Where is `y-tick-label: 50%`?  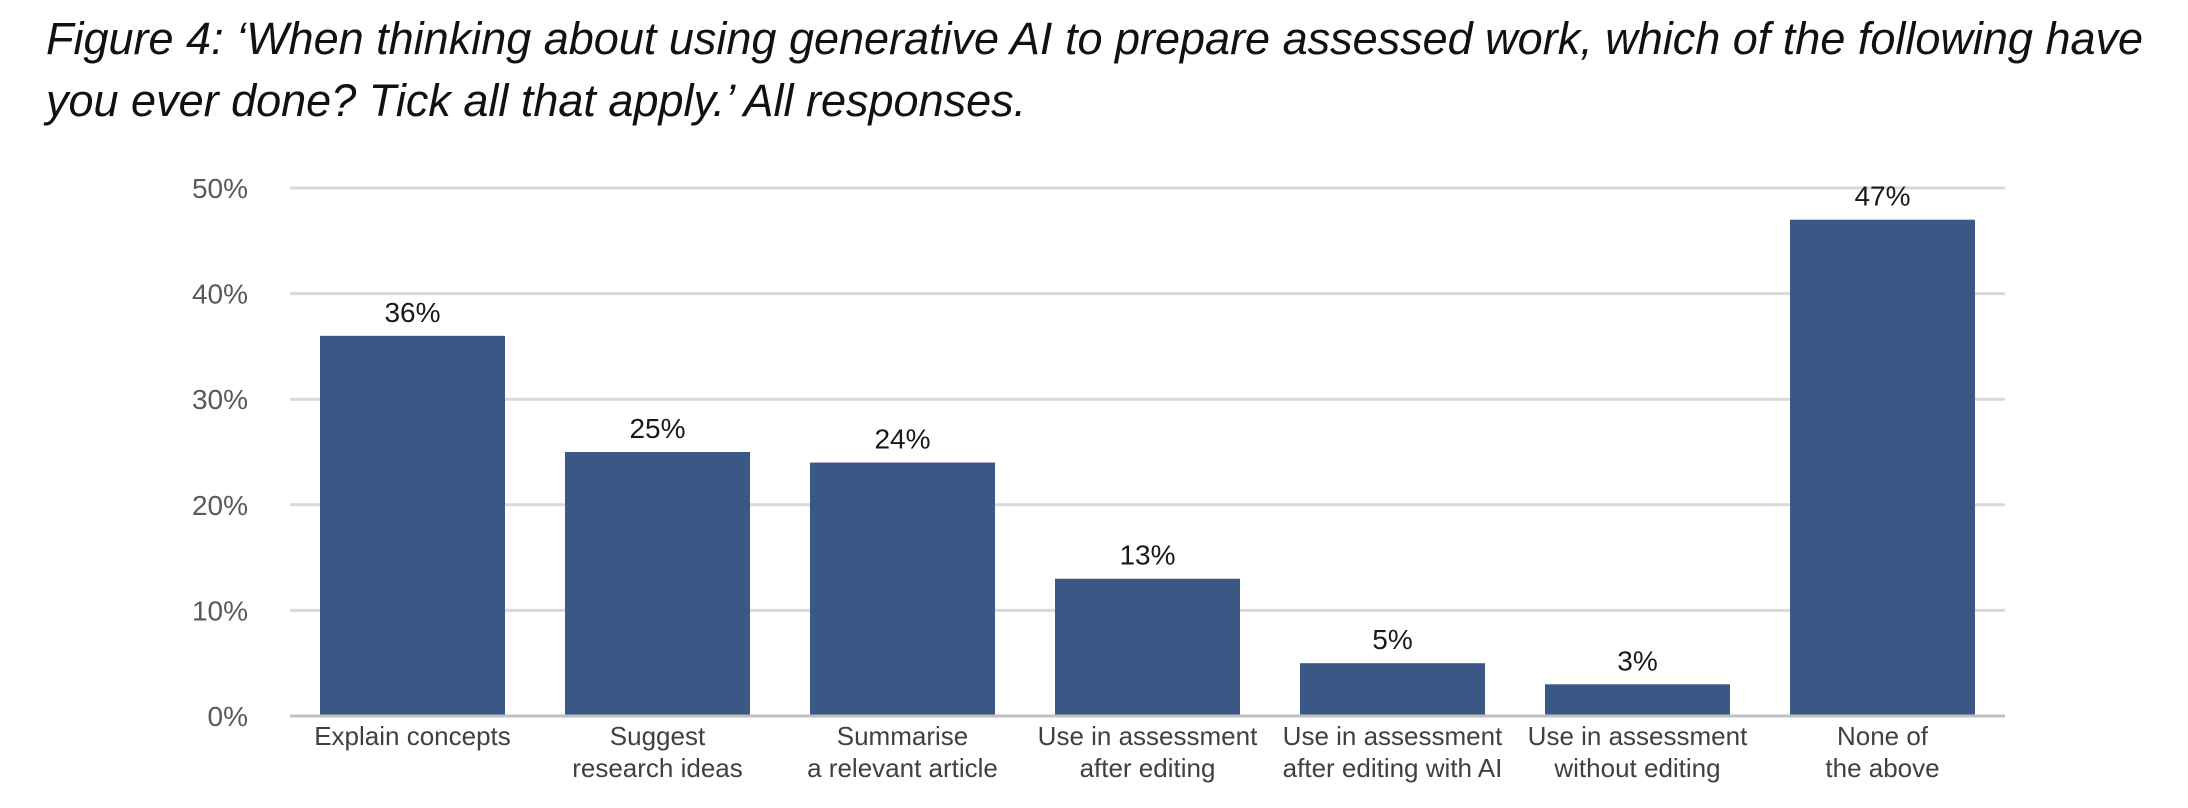
y-tick-label: 50% is located at coordinates (220, 188).